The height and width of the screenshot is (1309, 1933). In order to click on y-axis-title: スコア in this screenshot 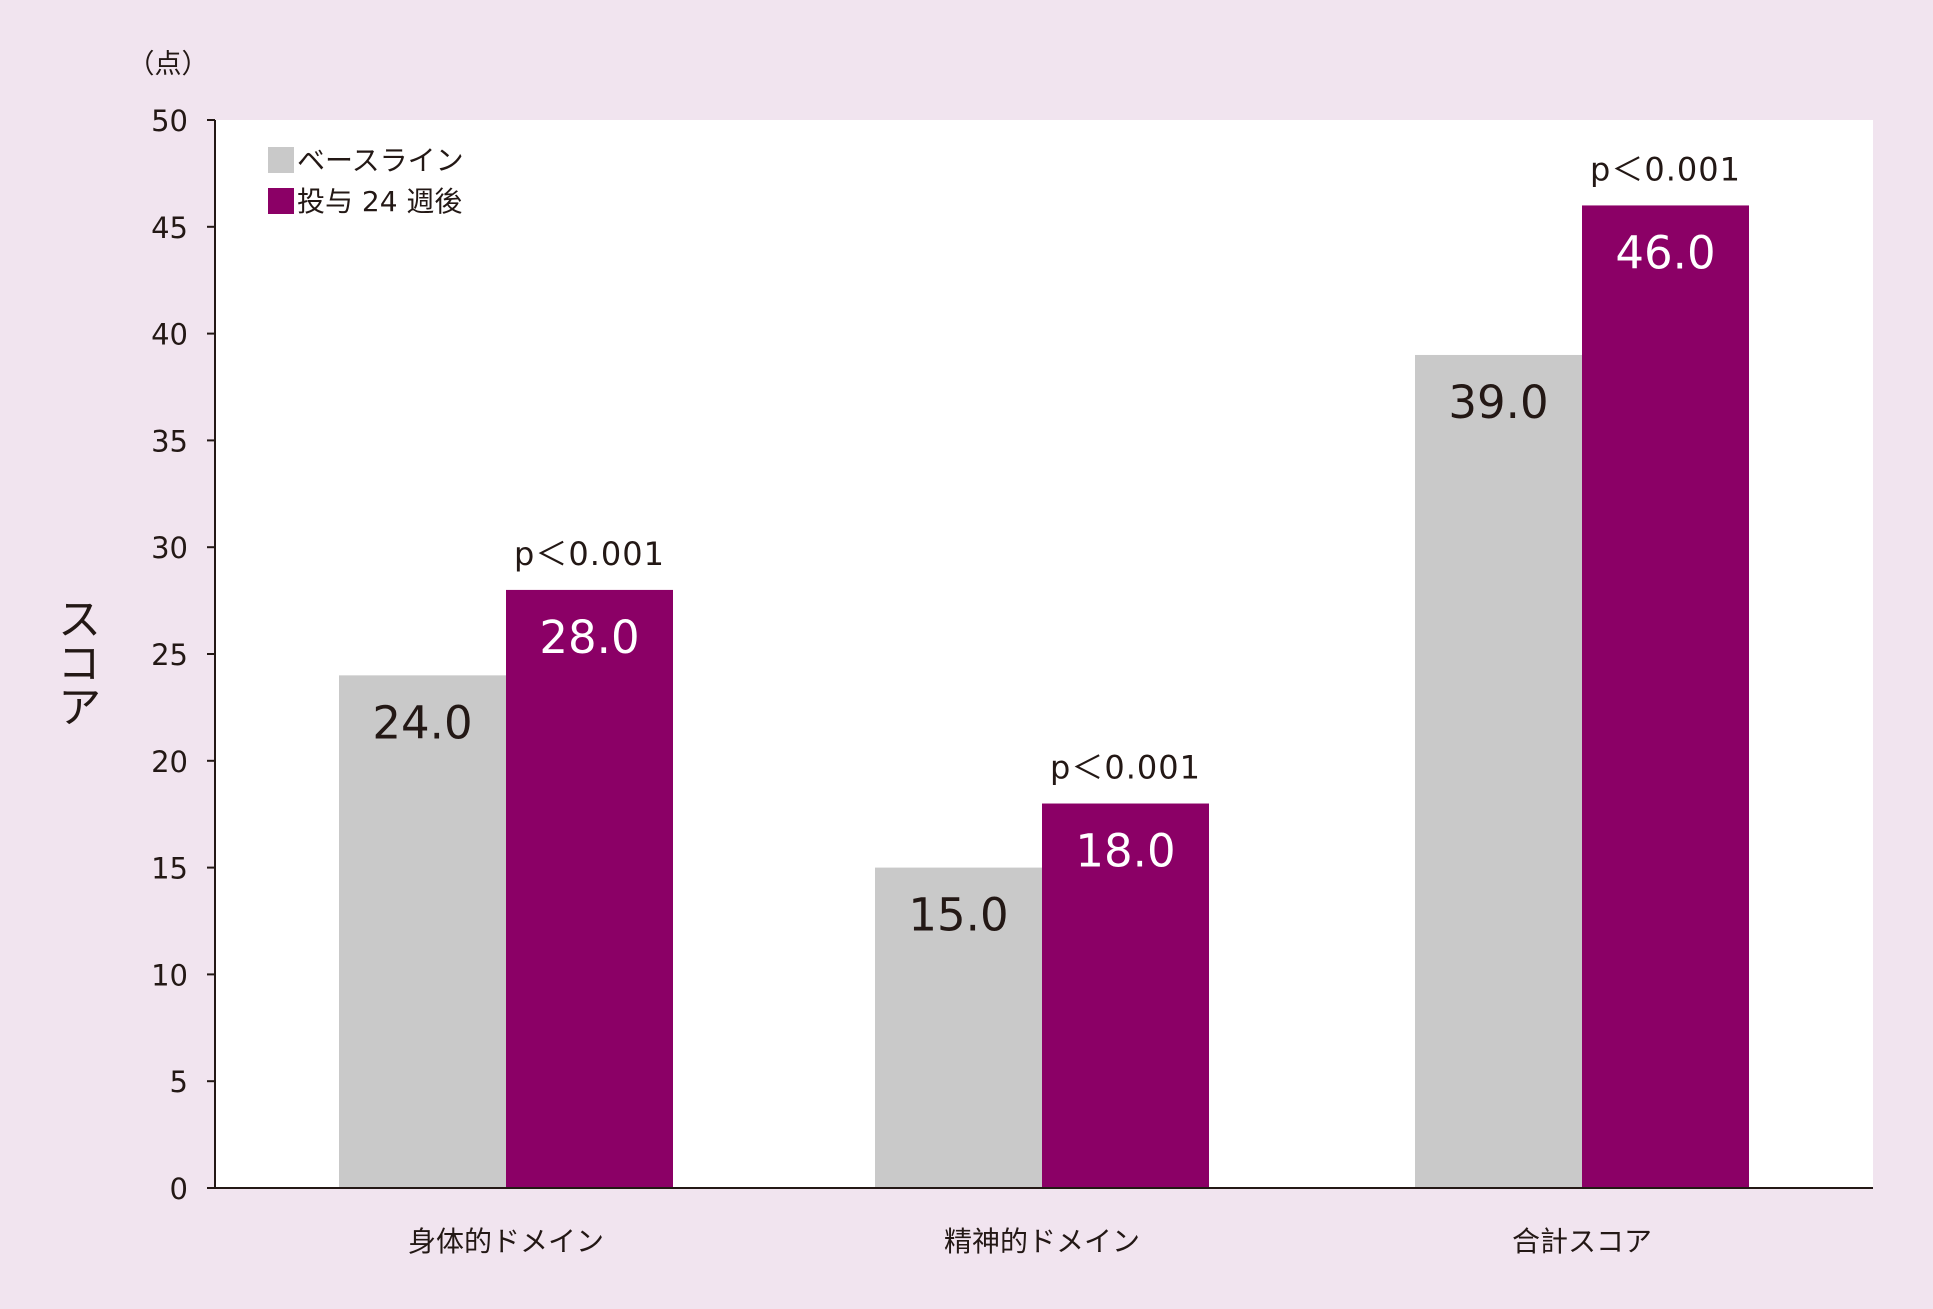, I will do `click(75, 662)`.